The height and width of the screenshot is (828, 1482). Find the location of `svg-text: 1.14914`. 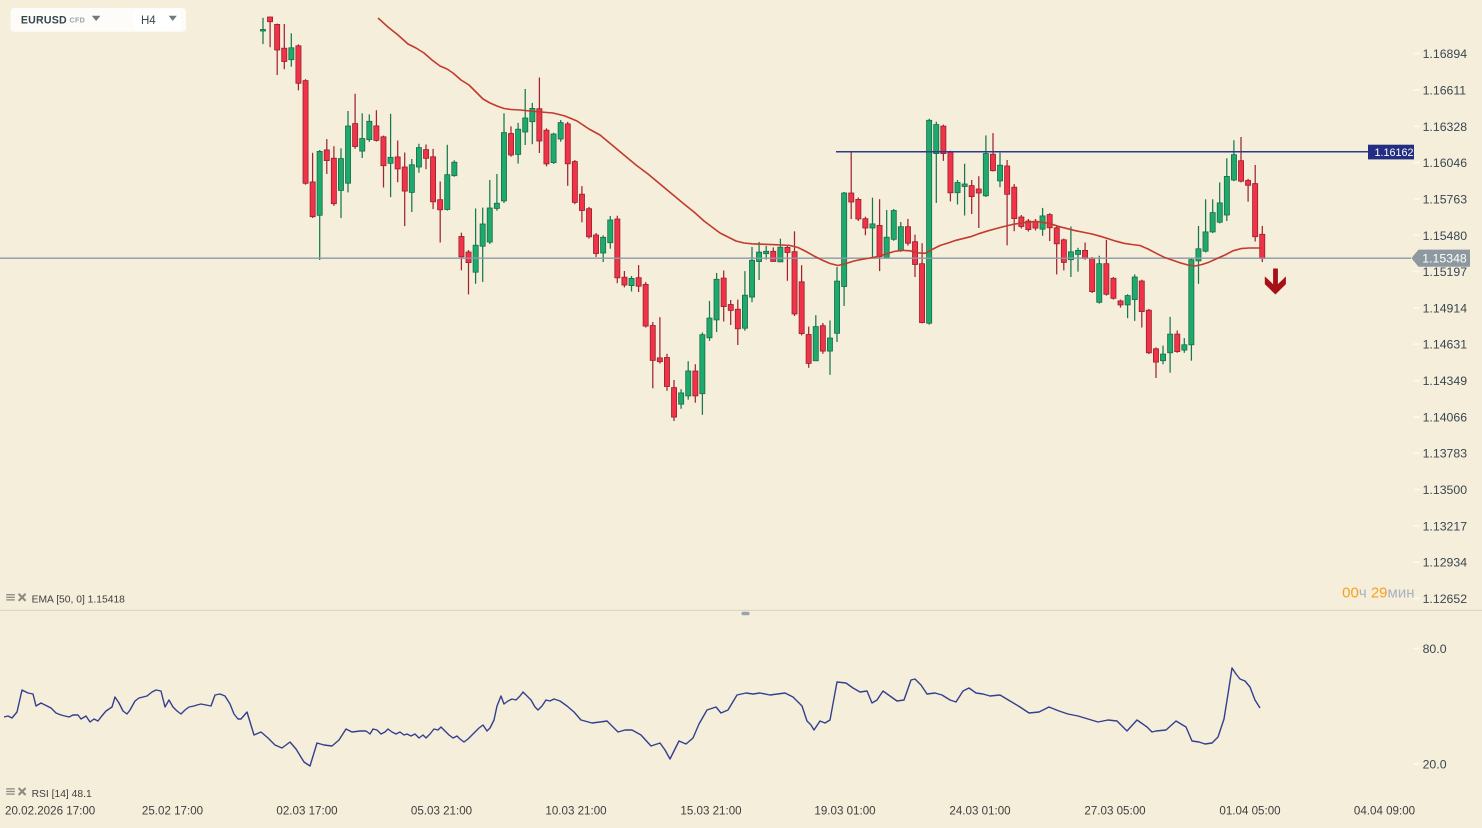

svg-text: 1.14914 is located at coordinates (1445, 308).